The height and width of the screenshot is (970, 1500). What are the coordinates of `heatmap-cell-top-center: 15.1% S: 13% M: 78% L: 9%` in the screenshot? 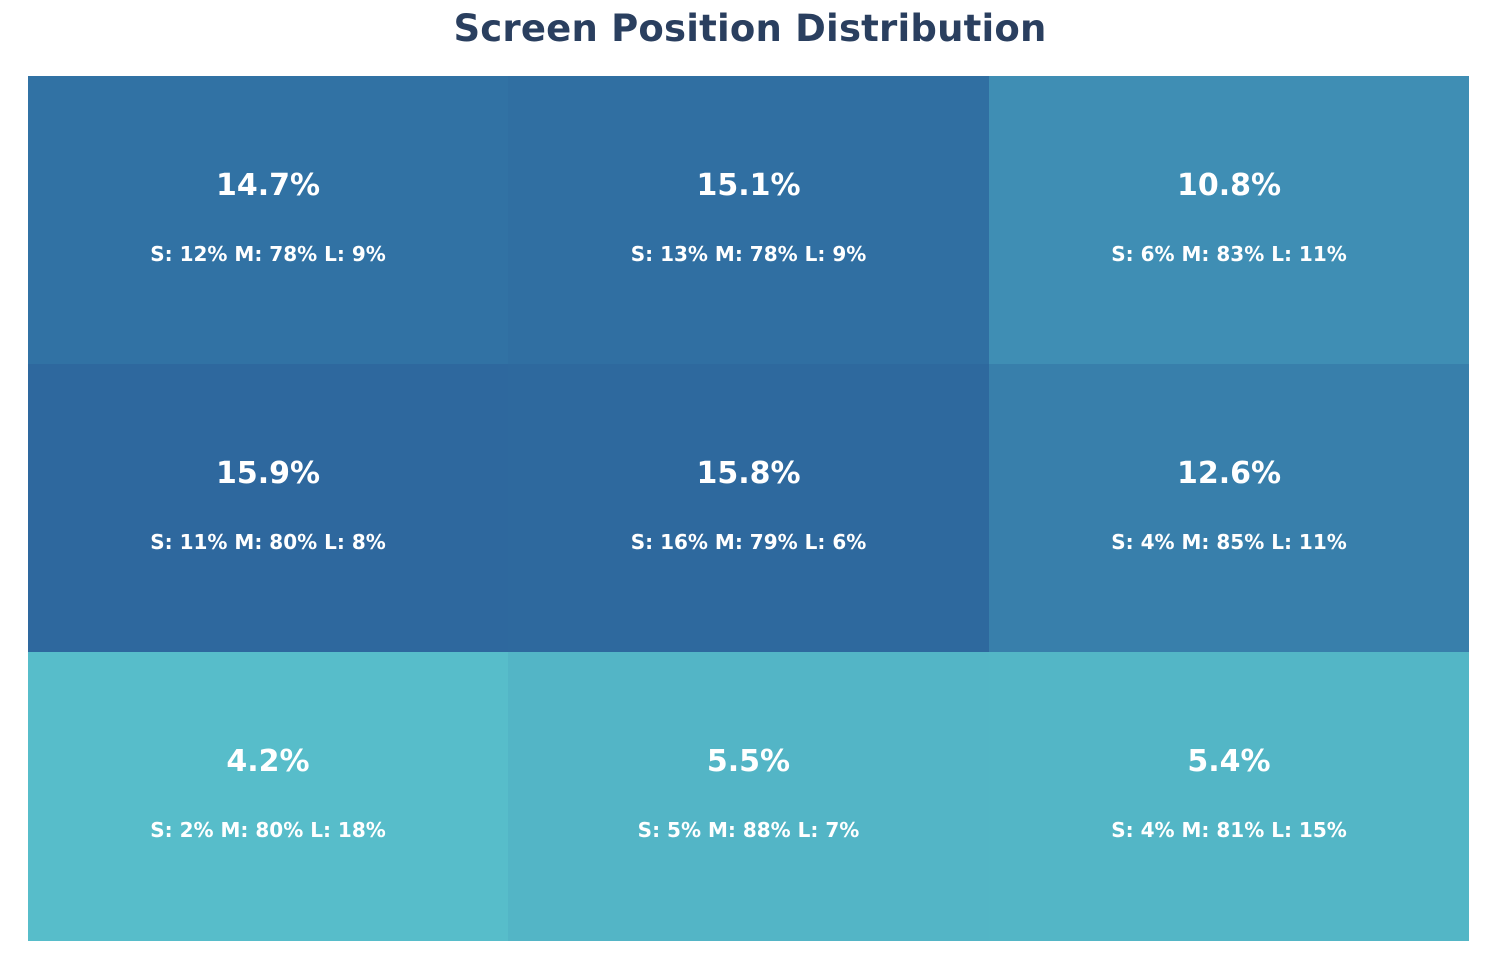 It's located at (748, 220).